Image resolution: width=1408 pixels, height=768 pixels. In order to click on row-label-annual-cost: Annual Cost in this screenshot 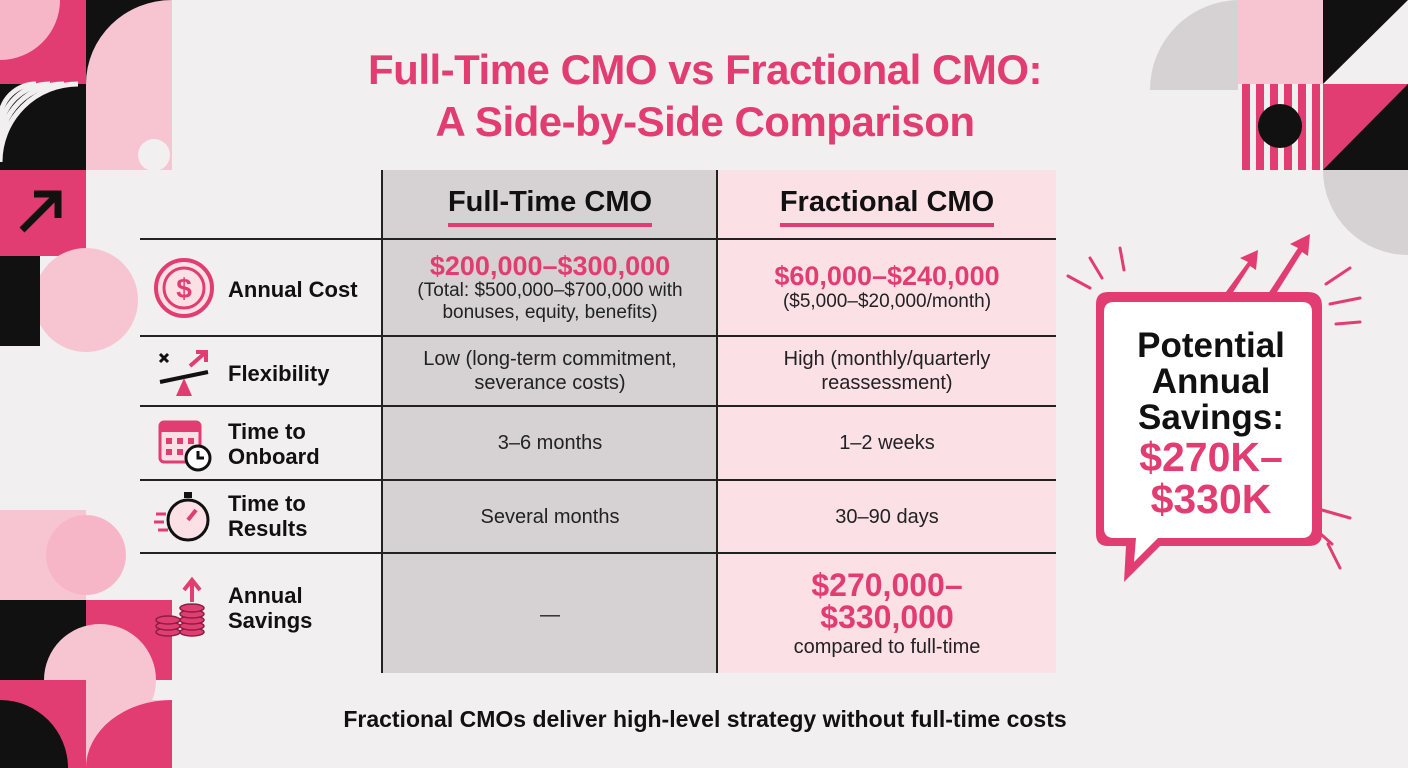, I will do `click(293, 289)`.